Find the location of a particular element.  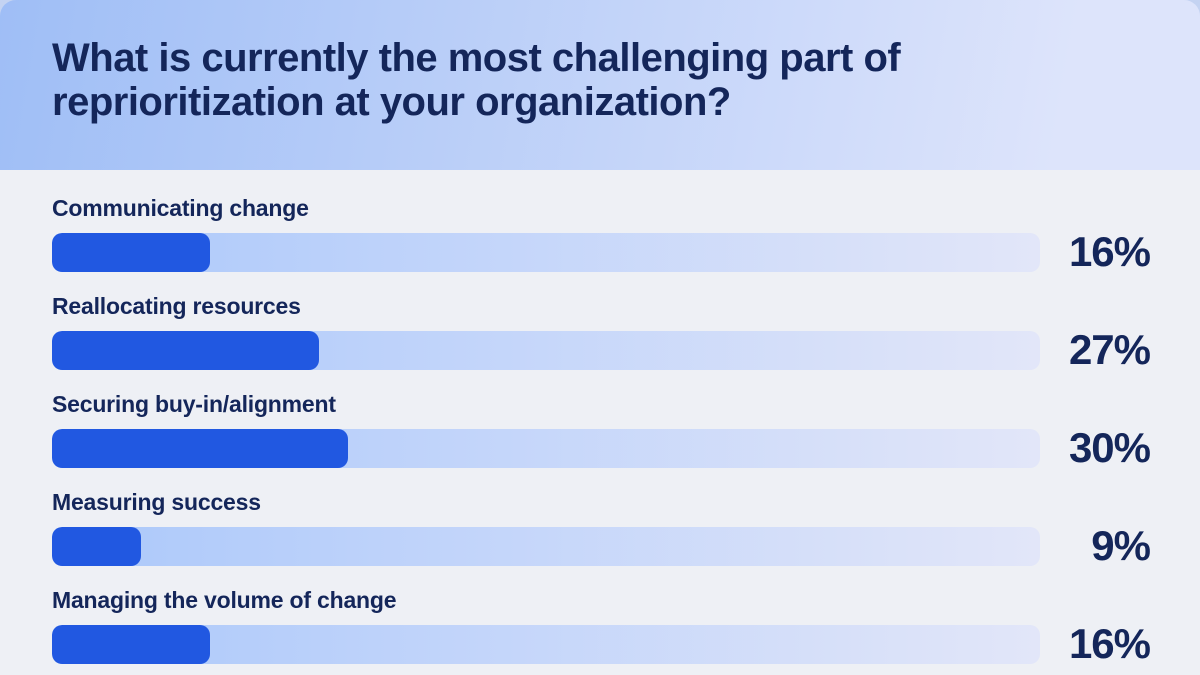

bar-row: Managing the volume of change 16% is located at coordinates (600, 626).